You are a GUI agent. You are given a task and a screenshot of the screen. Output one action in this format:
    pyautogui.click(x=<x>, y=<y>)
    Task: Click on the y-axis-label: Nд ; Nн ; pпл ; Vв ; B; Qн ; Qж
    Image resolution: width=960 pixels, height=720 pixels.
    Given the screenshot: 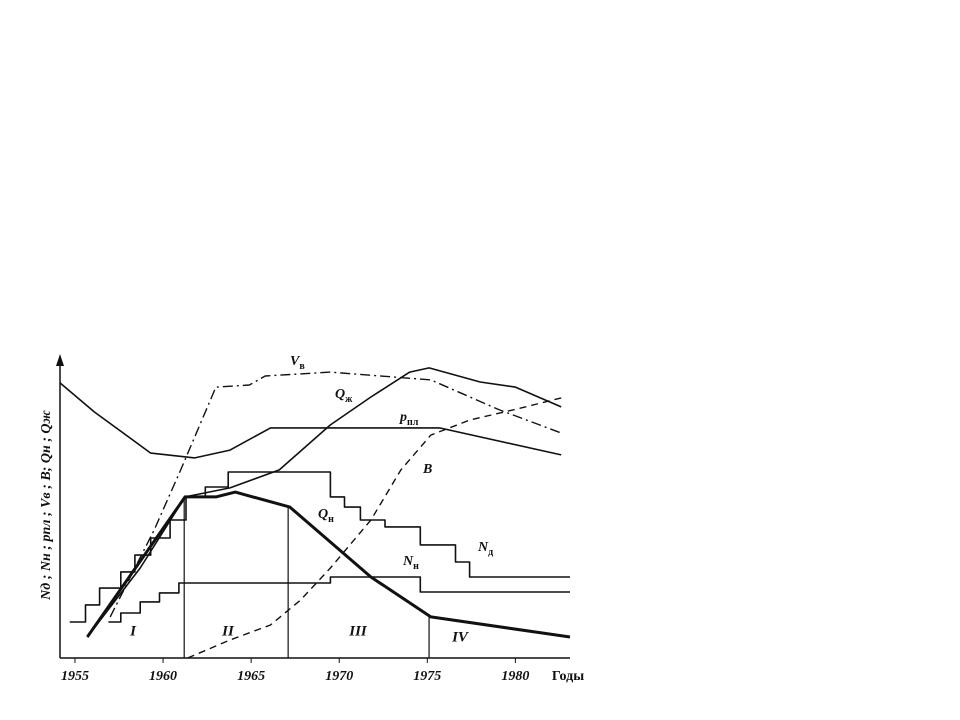 What is the action you would take?
    pyautogui.click(x=46, y=505)
    